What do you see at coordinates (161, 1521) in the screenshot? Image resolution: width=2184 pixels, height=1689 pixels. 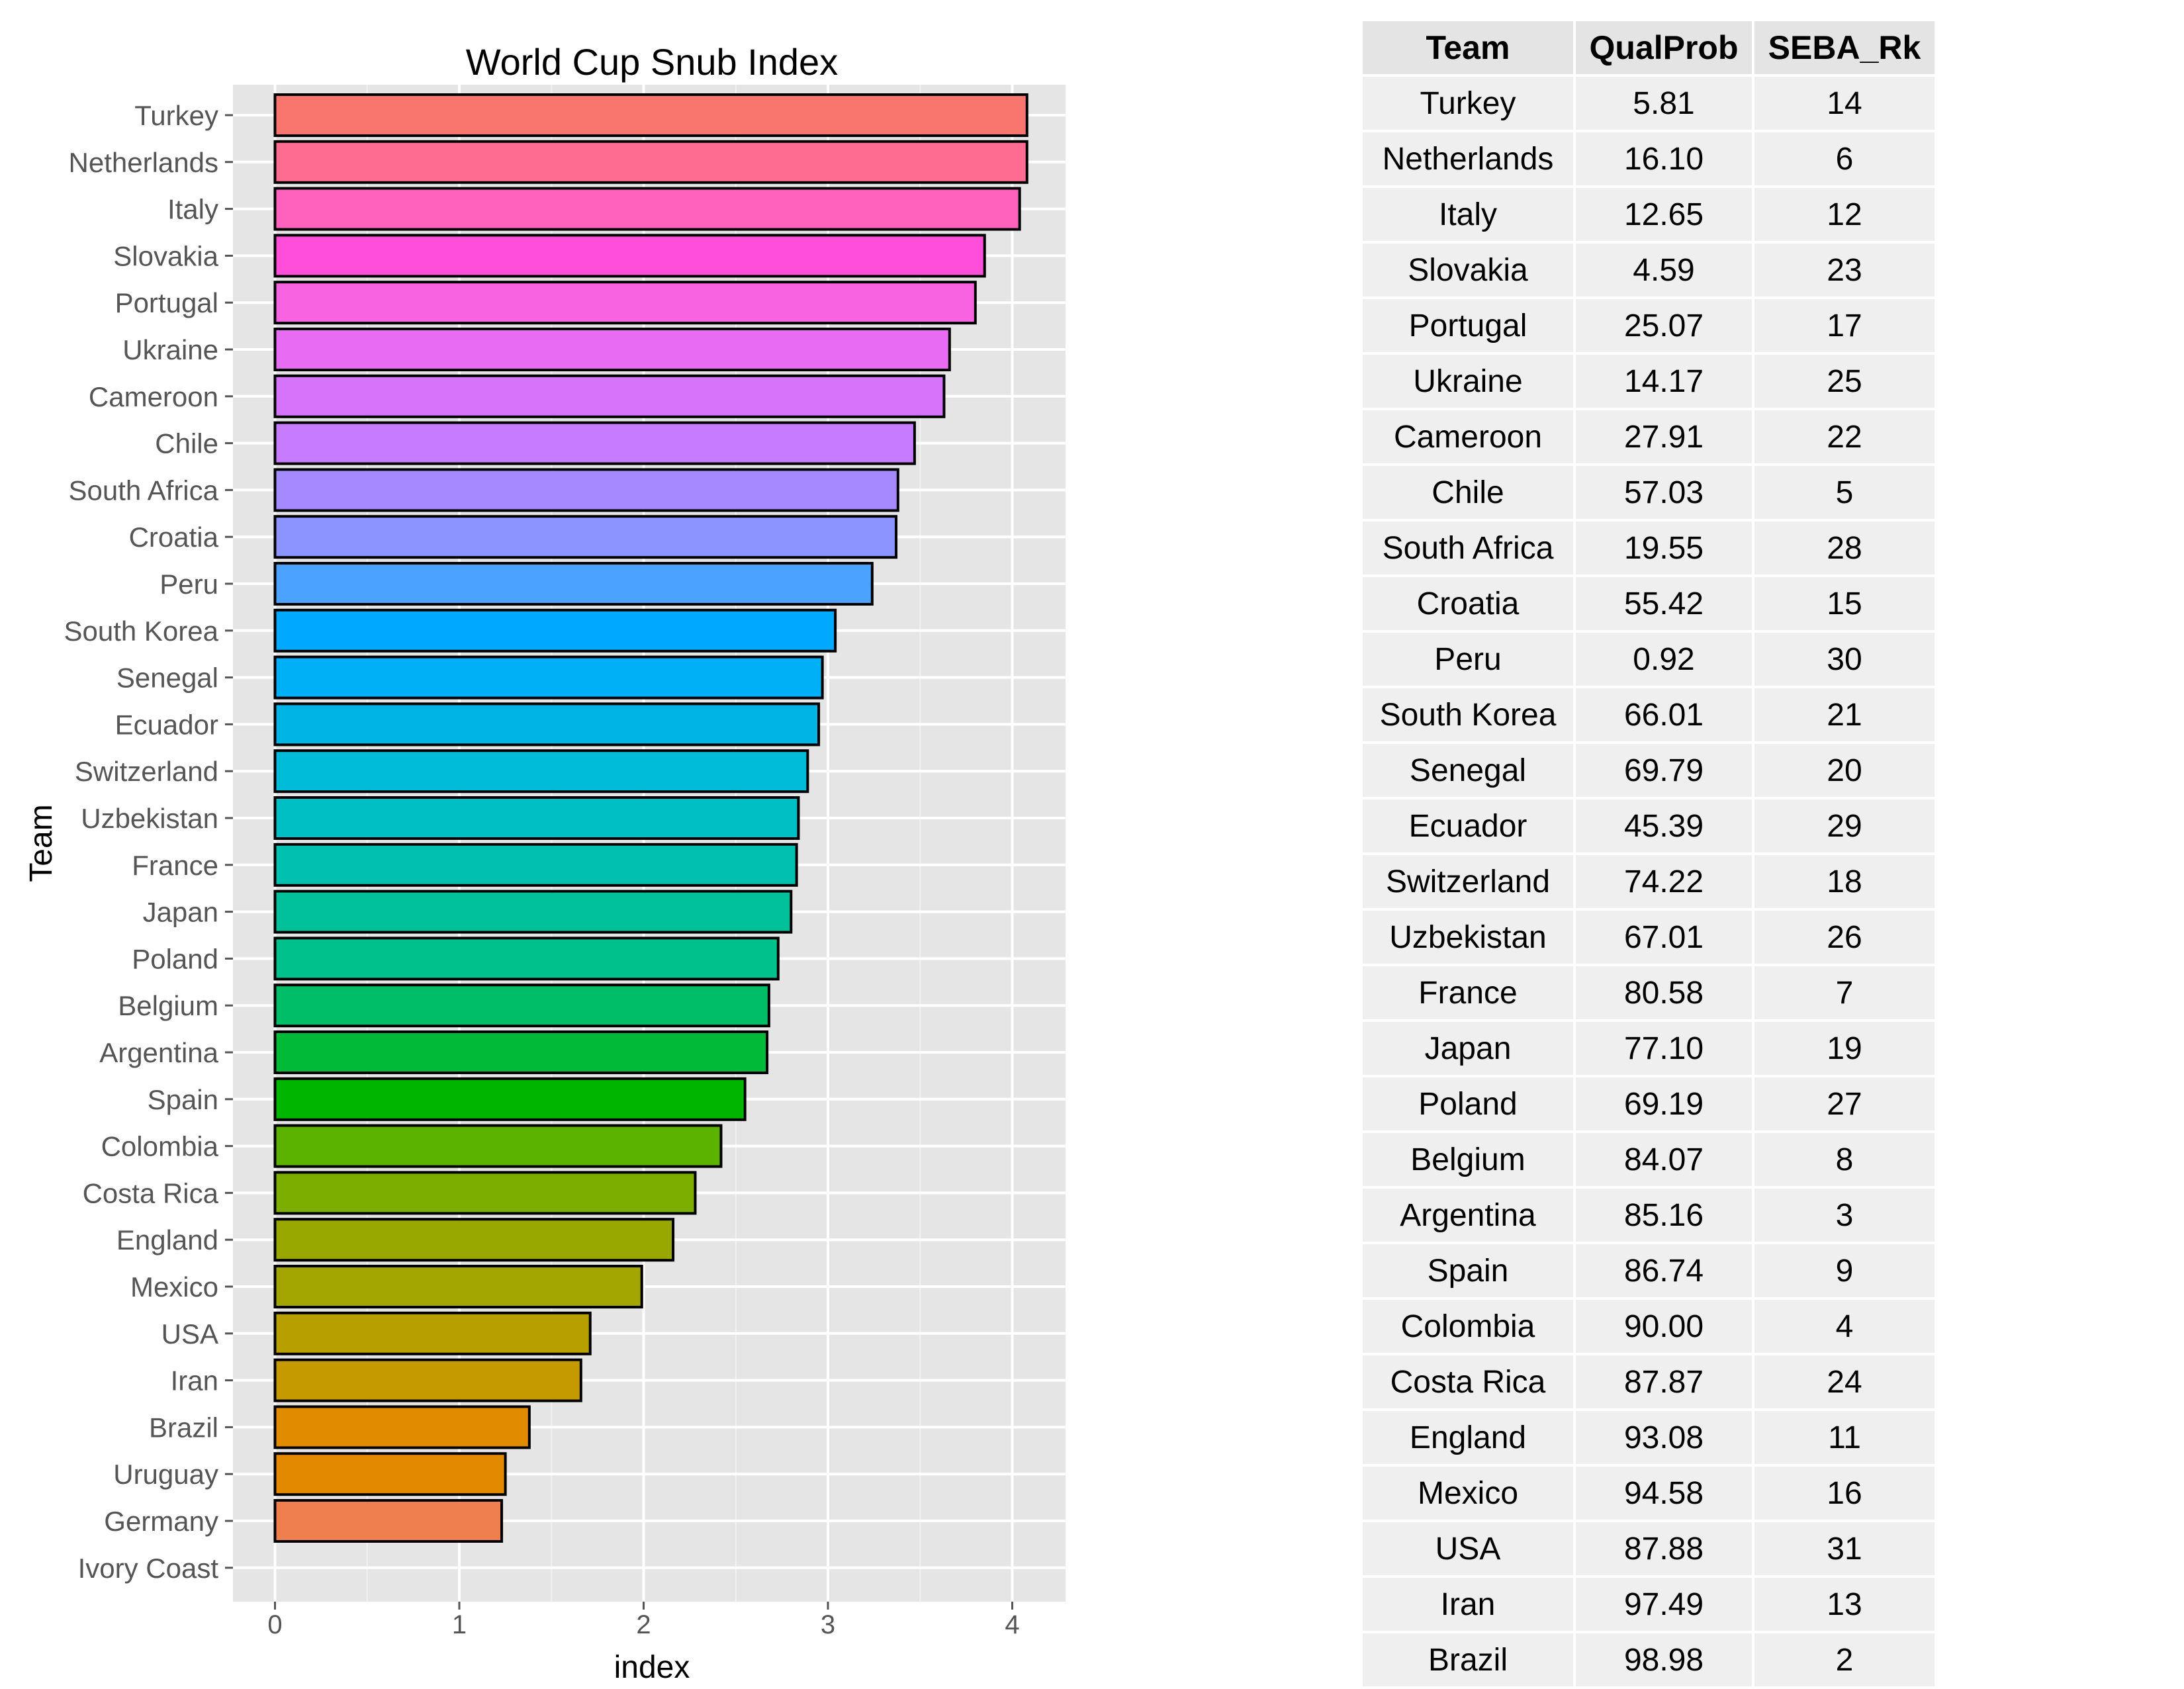 I see `y-tick-label: Germany` at bounding box center [161, 1521].